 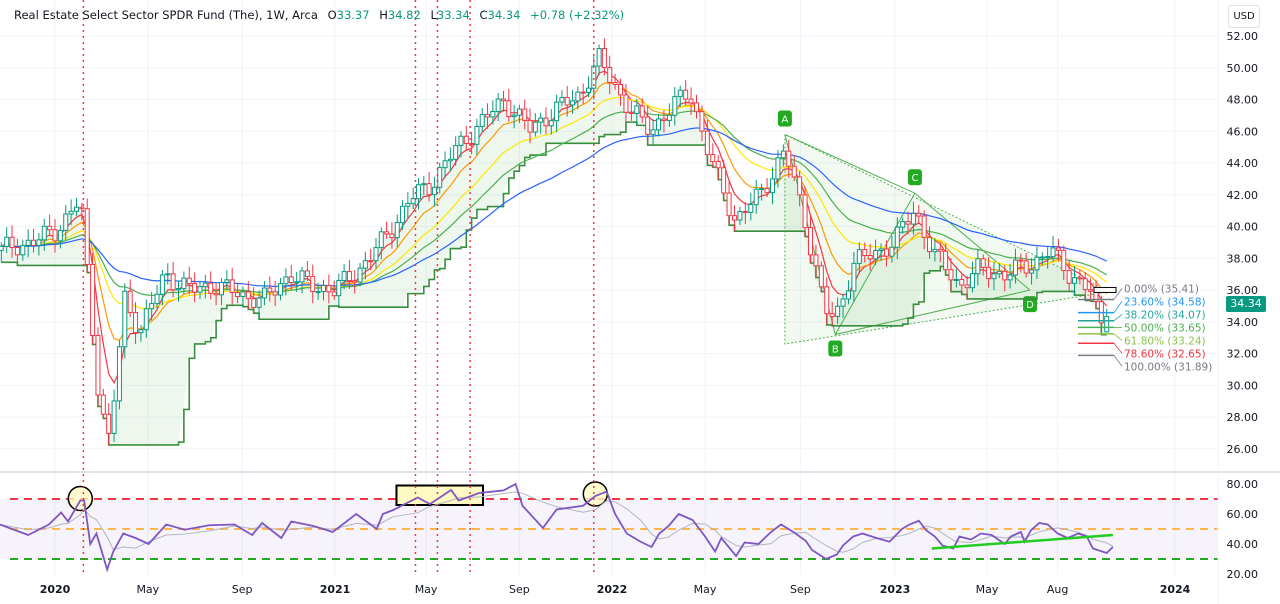 What do you see at coordinates (612, 589) in the screenshot?
I see `time-axis-label: 2022` at bounding box center [612, 589].